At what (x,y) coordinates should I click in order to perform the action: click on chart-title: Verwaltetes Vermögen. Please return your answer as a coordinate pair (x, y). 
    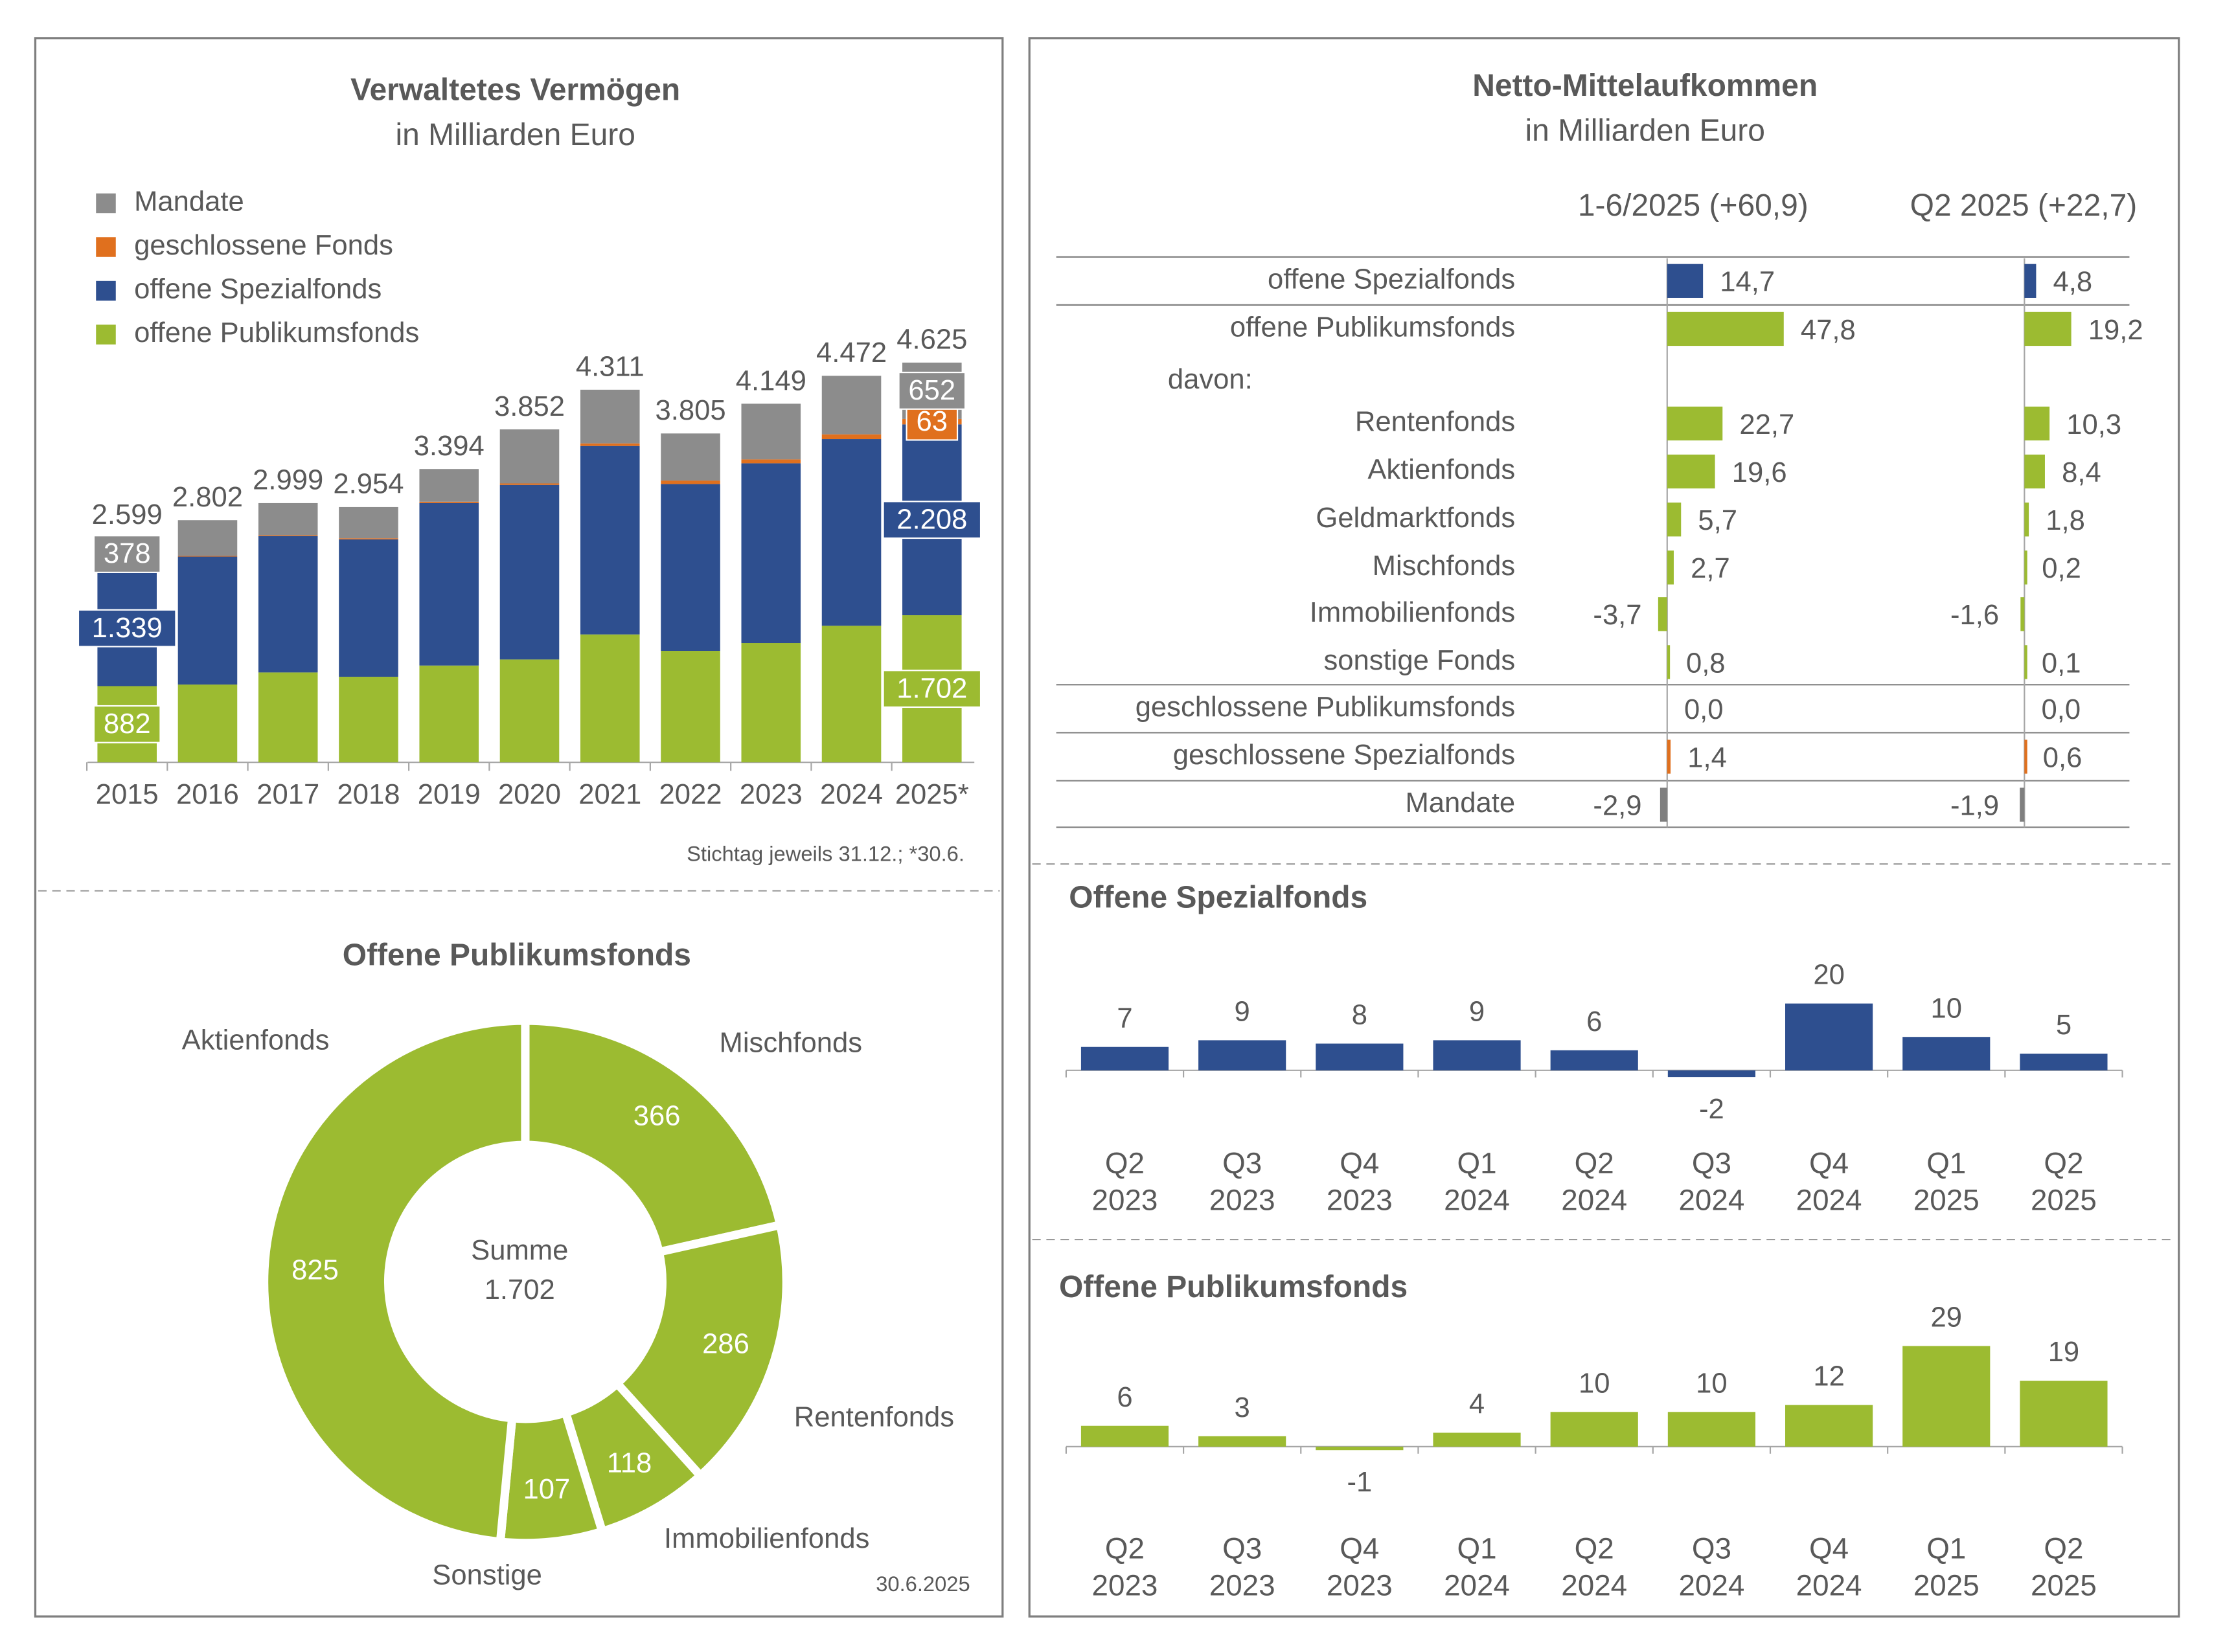
    Looking at the image, I should click on (515, 90).